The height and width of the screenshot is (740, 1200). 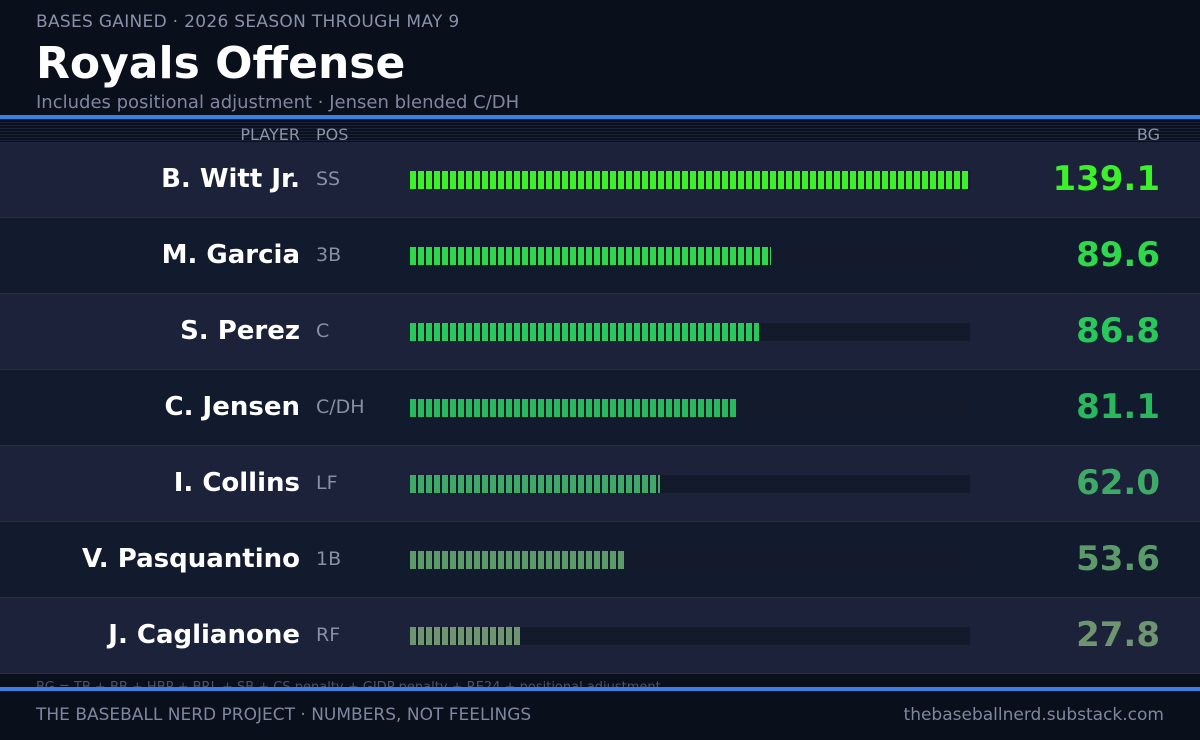 What do you see at coordinates (240, 331) in the screenshot?
I see `player-name: S. Perez` at bounding box center [240, 331].